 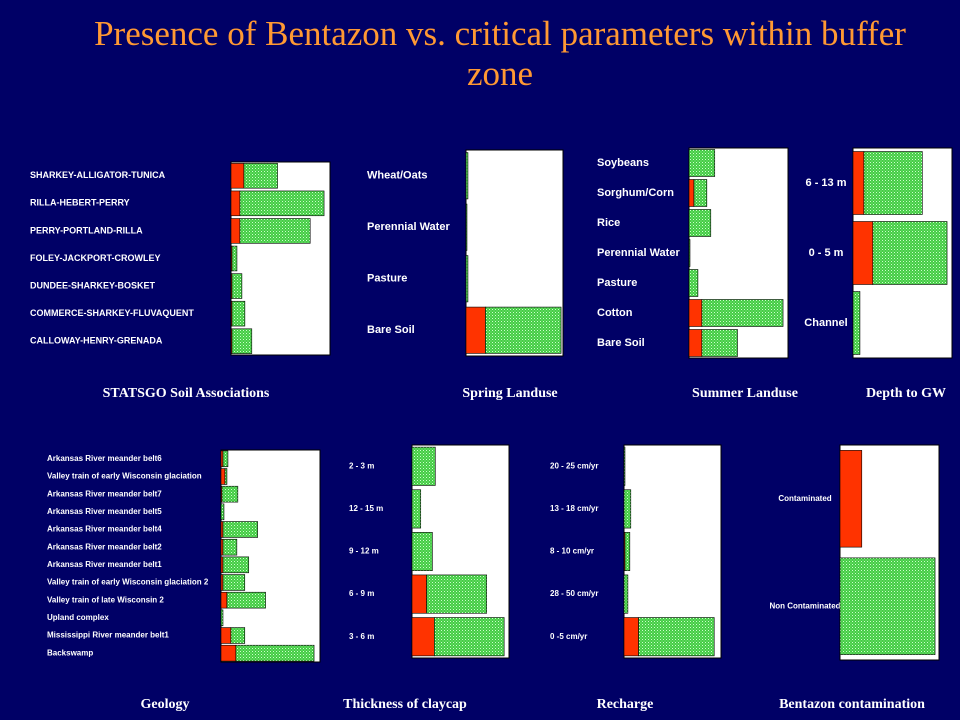 I want to click on plot-box, so click(x=270, y=556).